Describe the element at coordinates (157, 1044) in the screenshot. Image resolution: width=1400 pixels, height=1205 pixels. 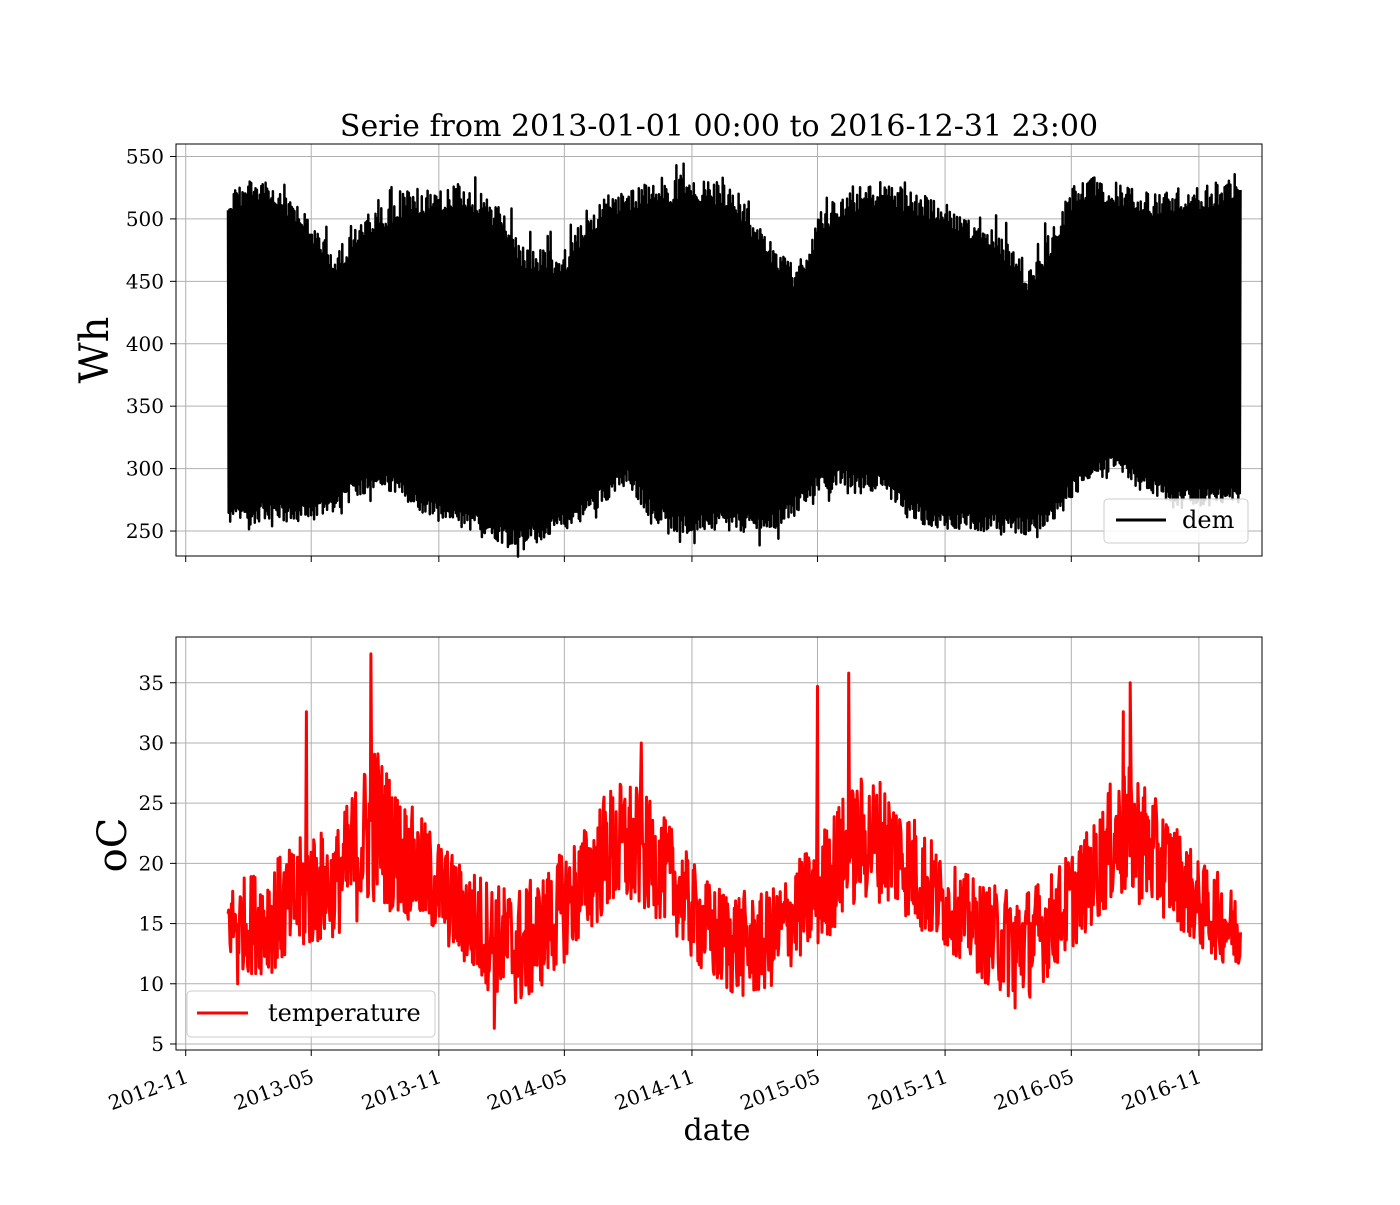
I see `temperature-y-tick-label: 5` at that location.